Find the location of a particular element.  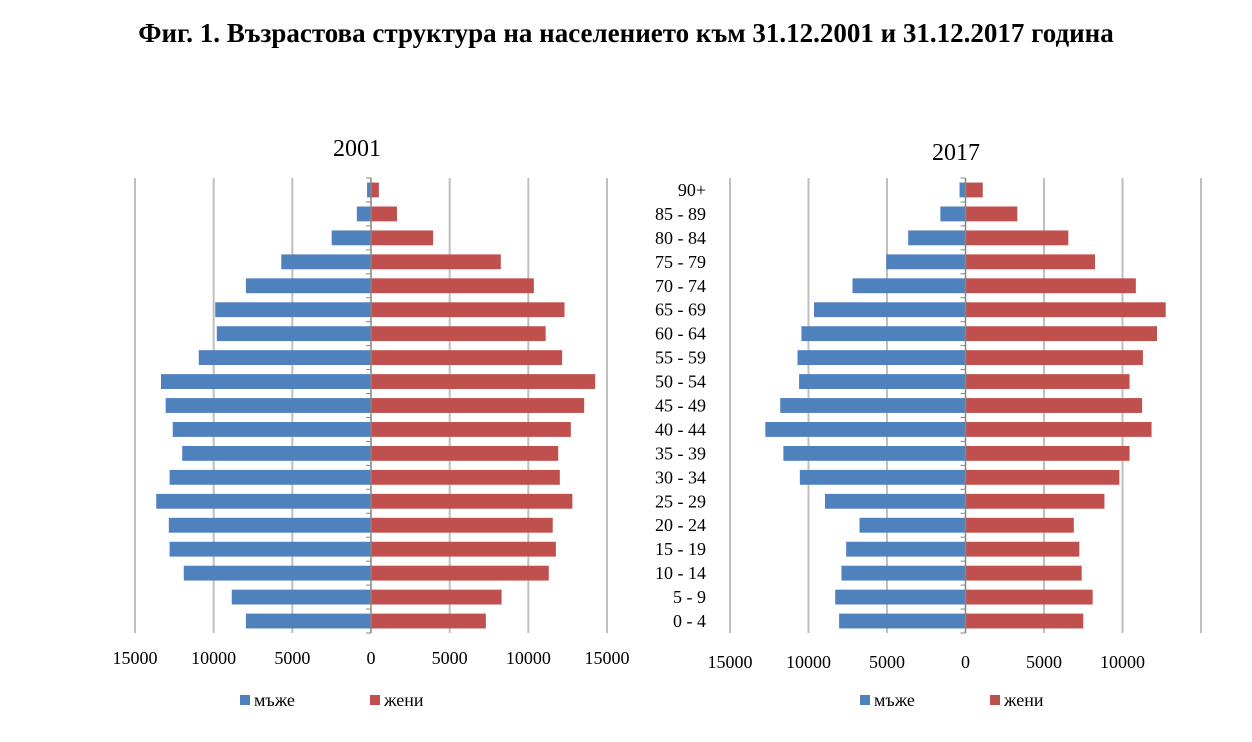

category-label: 40 - 44 is located at coordinates (680, 429).